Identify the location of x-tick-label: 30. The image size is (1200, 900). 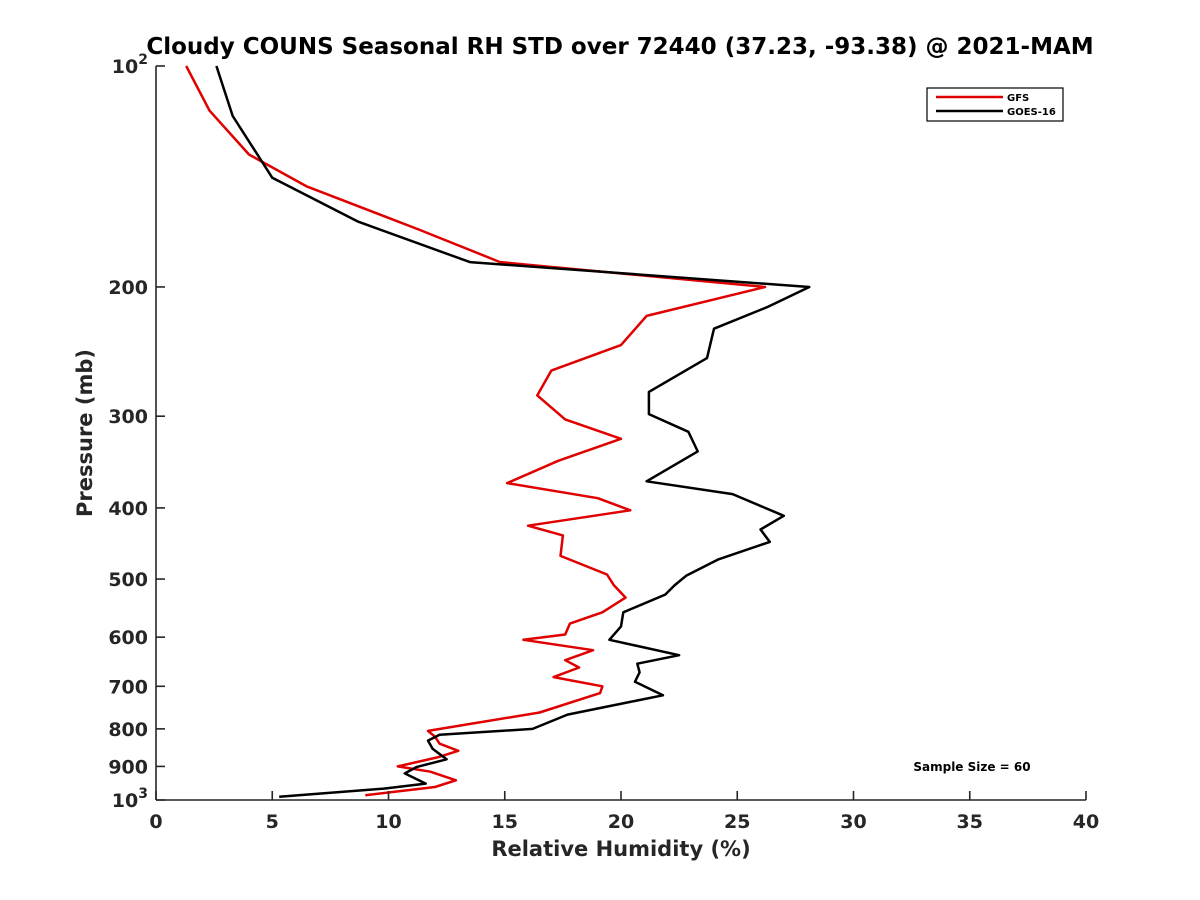
(853, 822).